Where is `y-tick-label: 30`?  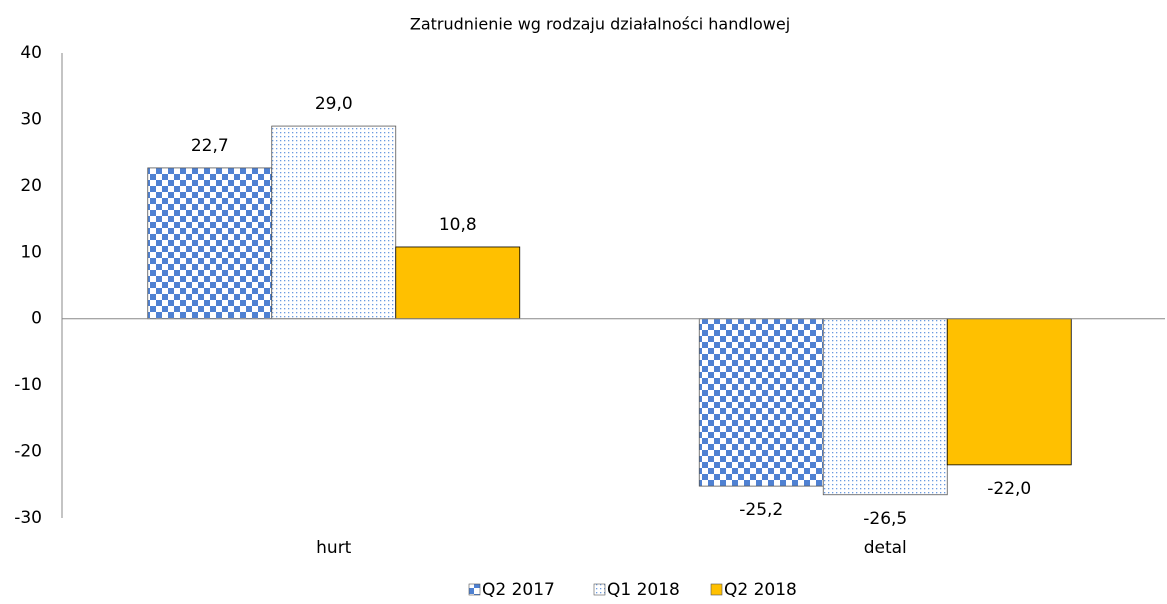 y-tick-label: 30 is located at coordinates (31, 119).